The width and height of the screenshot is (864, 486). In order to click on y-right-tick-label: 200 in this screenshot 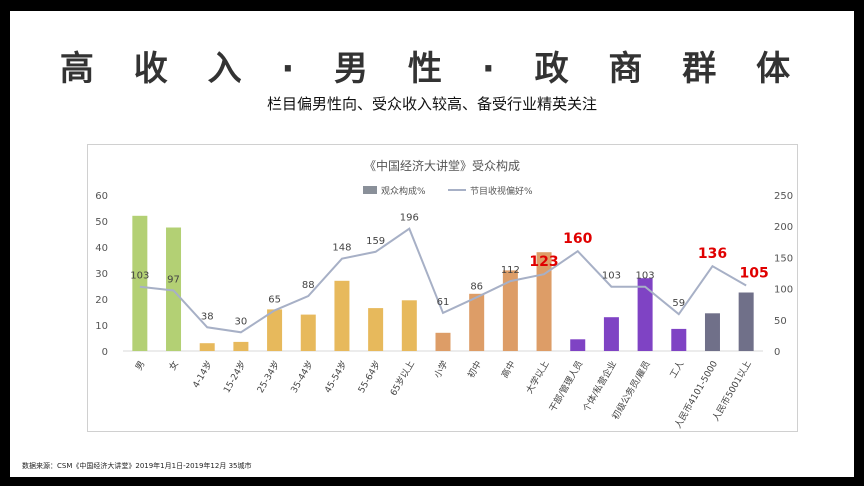, I will do `click(783, 227)`.